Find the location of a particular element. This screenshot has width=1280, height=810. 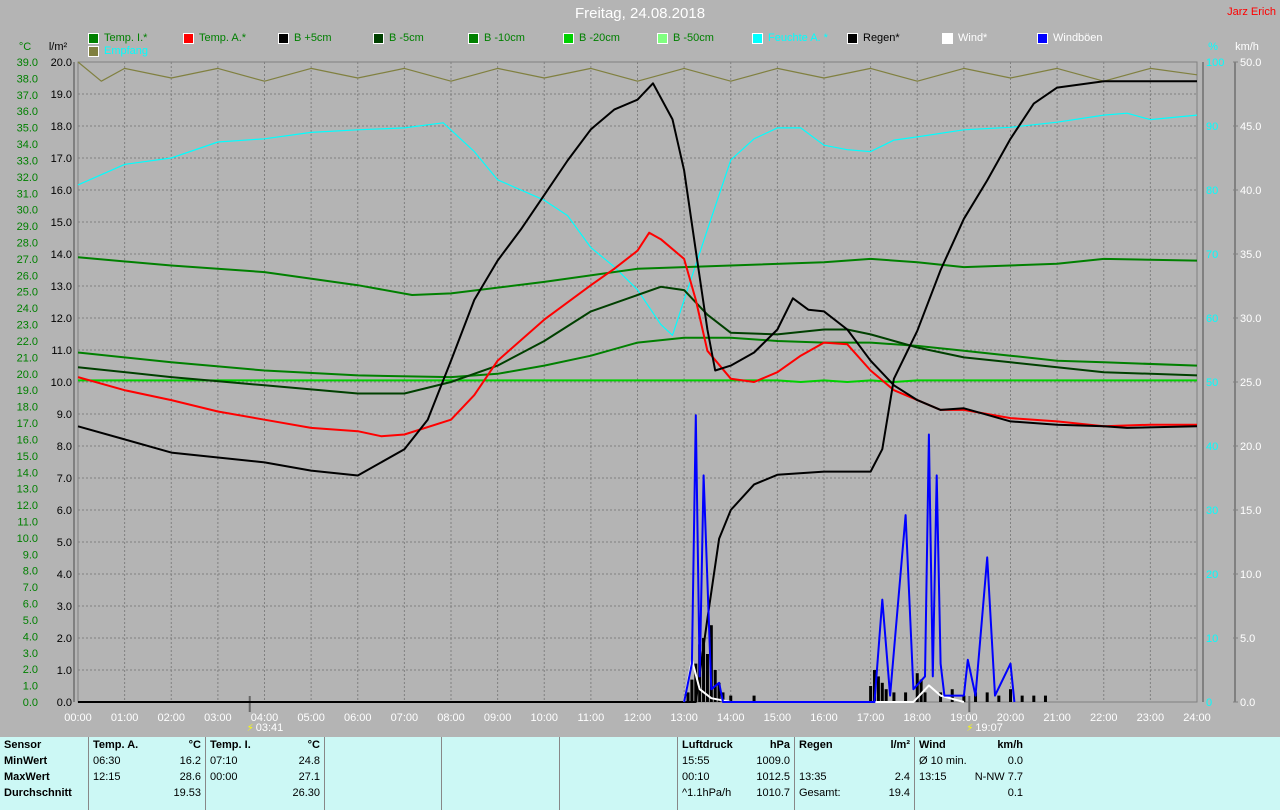

y-tick-label-wind: 20.0 is located at coordinates (1250, 447).